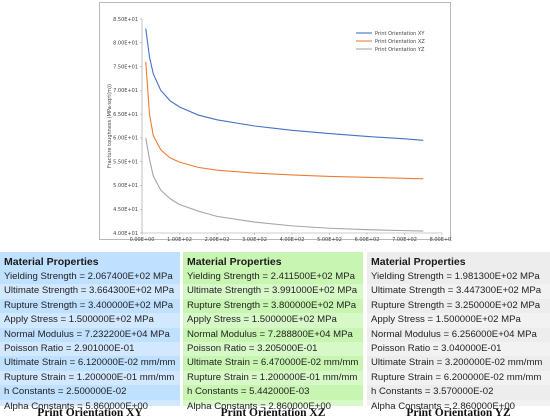  Describe the element at coordinates (125, 91) in the screenshot. I see `y-tick-label: 7.00E+01` at that location.